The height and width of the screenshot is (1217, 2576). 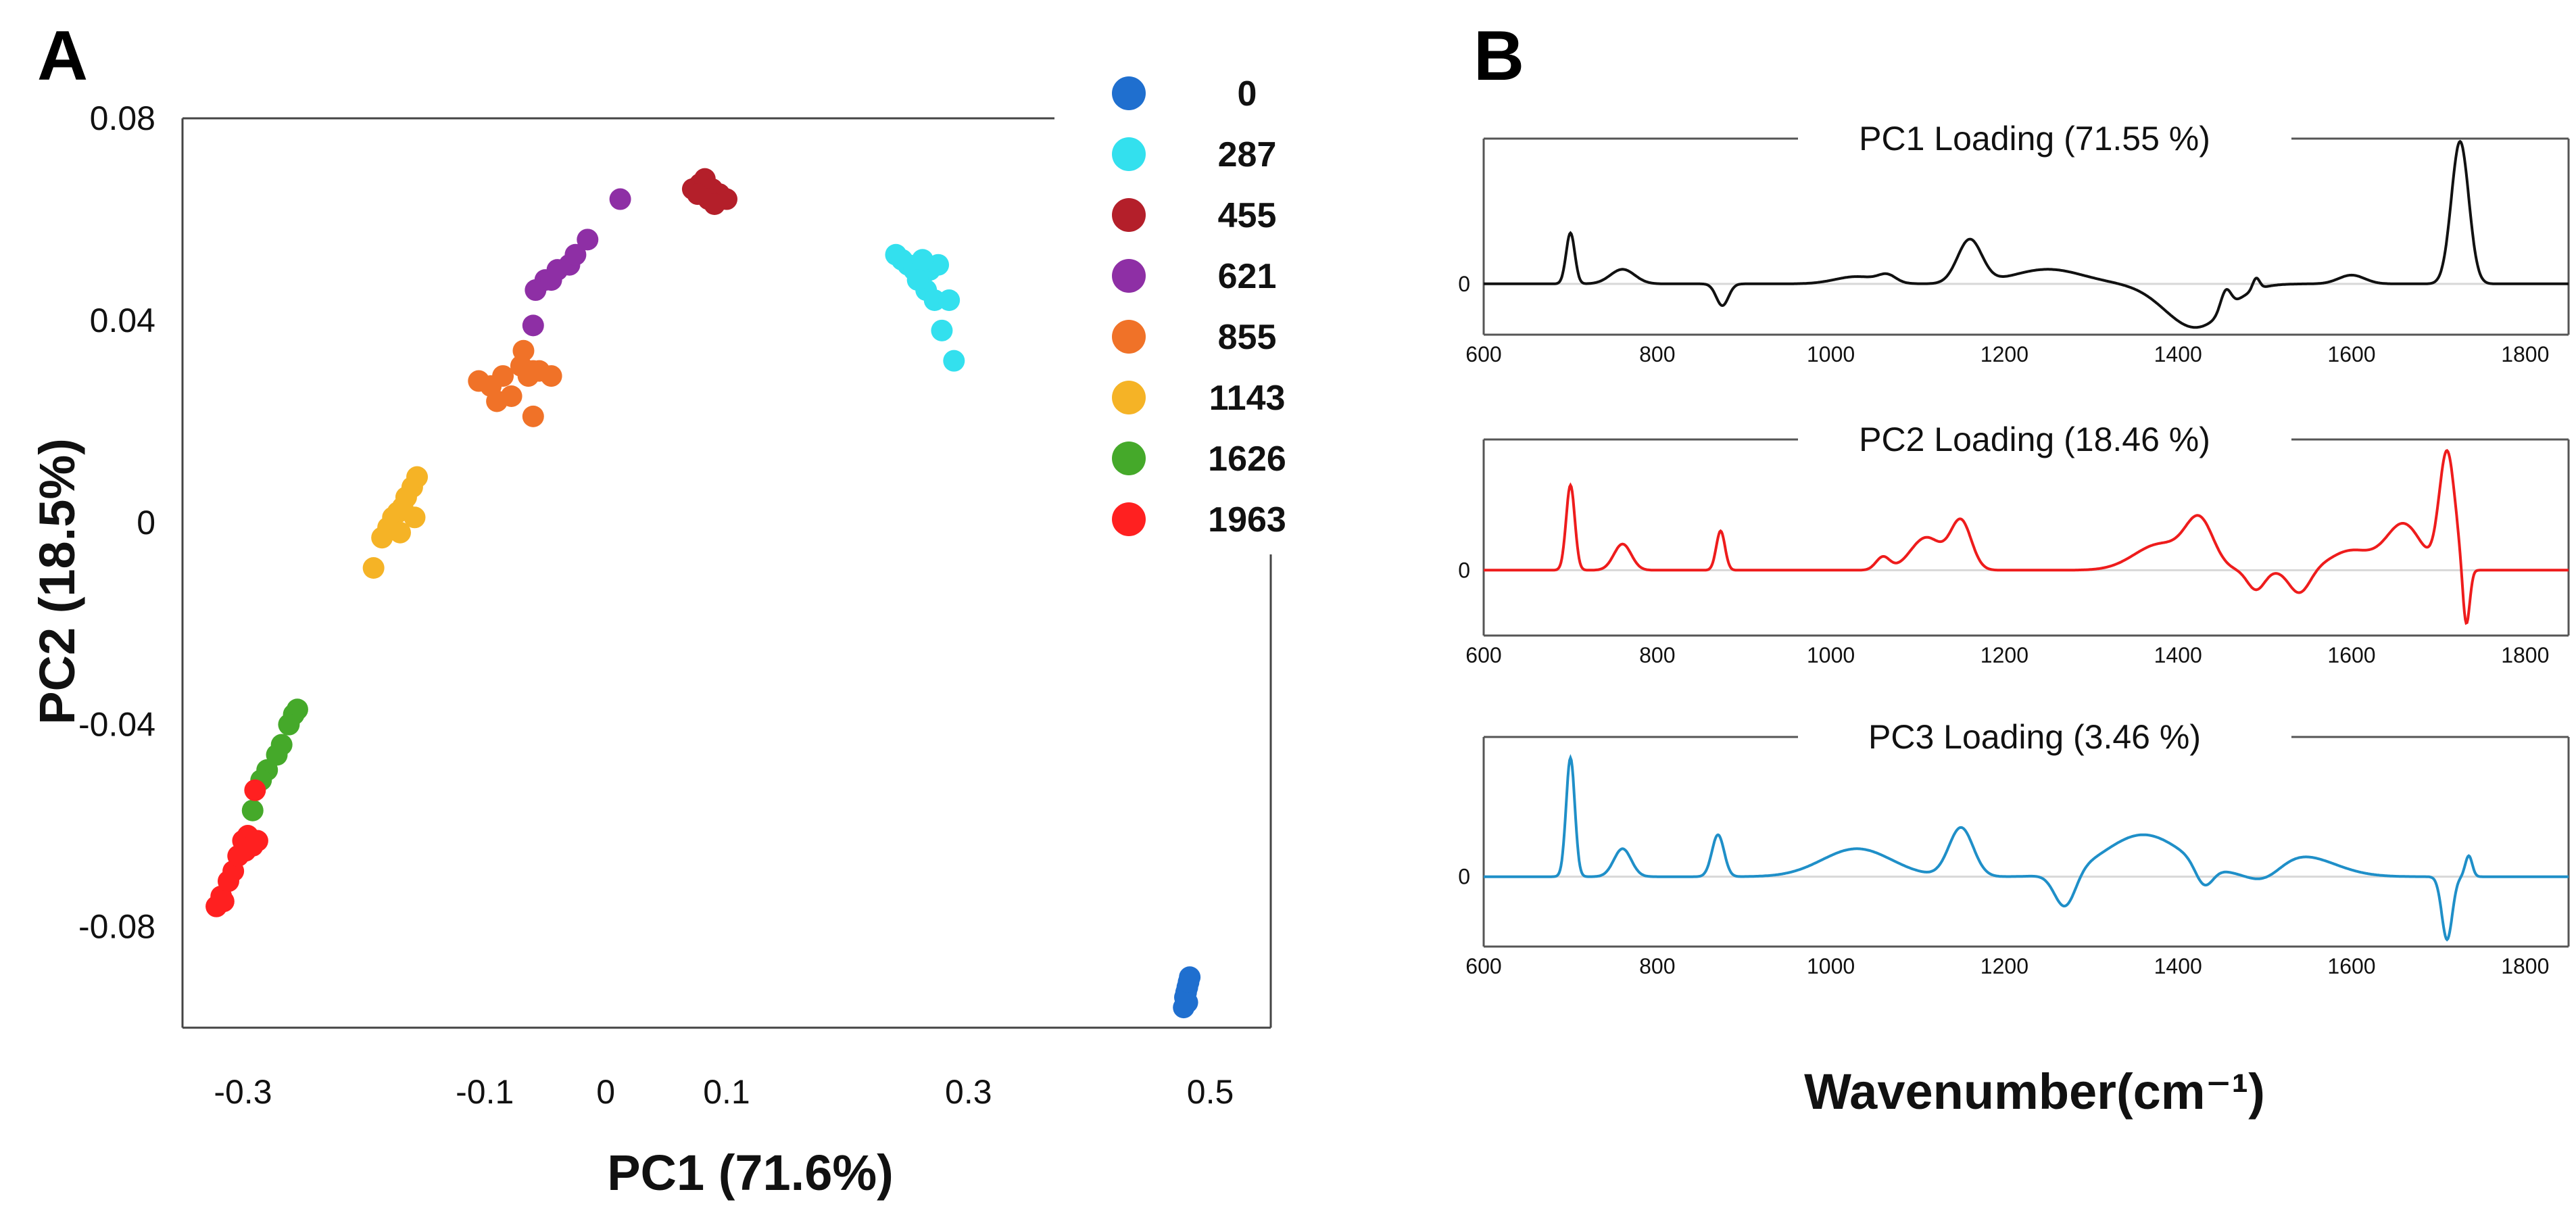 What do you see at coordinates (2034, 1092) in the screenshot?
I see `wavenumber-axis-title: Wavenumber(cm⁻¹)` at bounding box center [2034, 1092].